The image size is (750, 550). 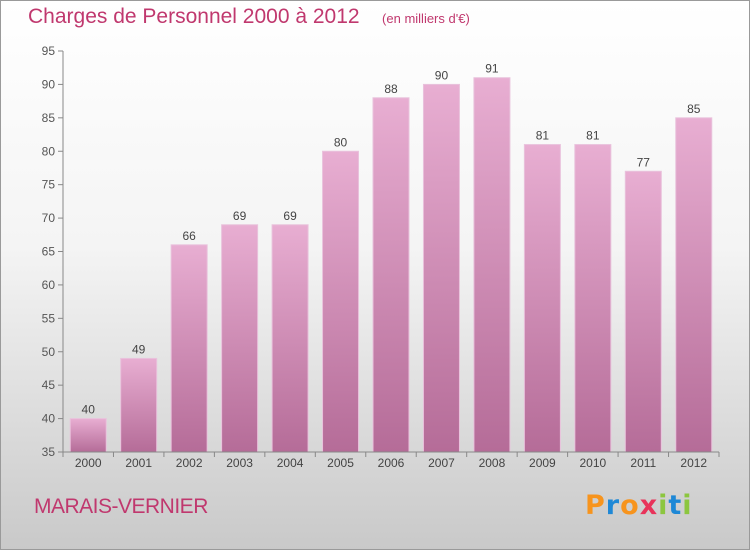 What do you see at coordinates (340, 463) in the screenshot?
I see `x-tick-label: 2005` at bounding box center [340, 463].